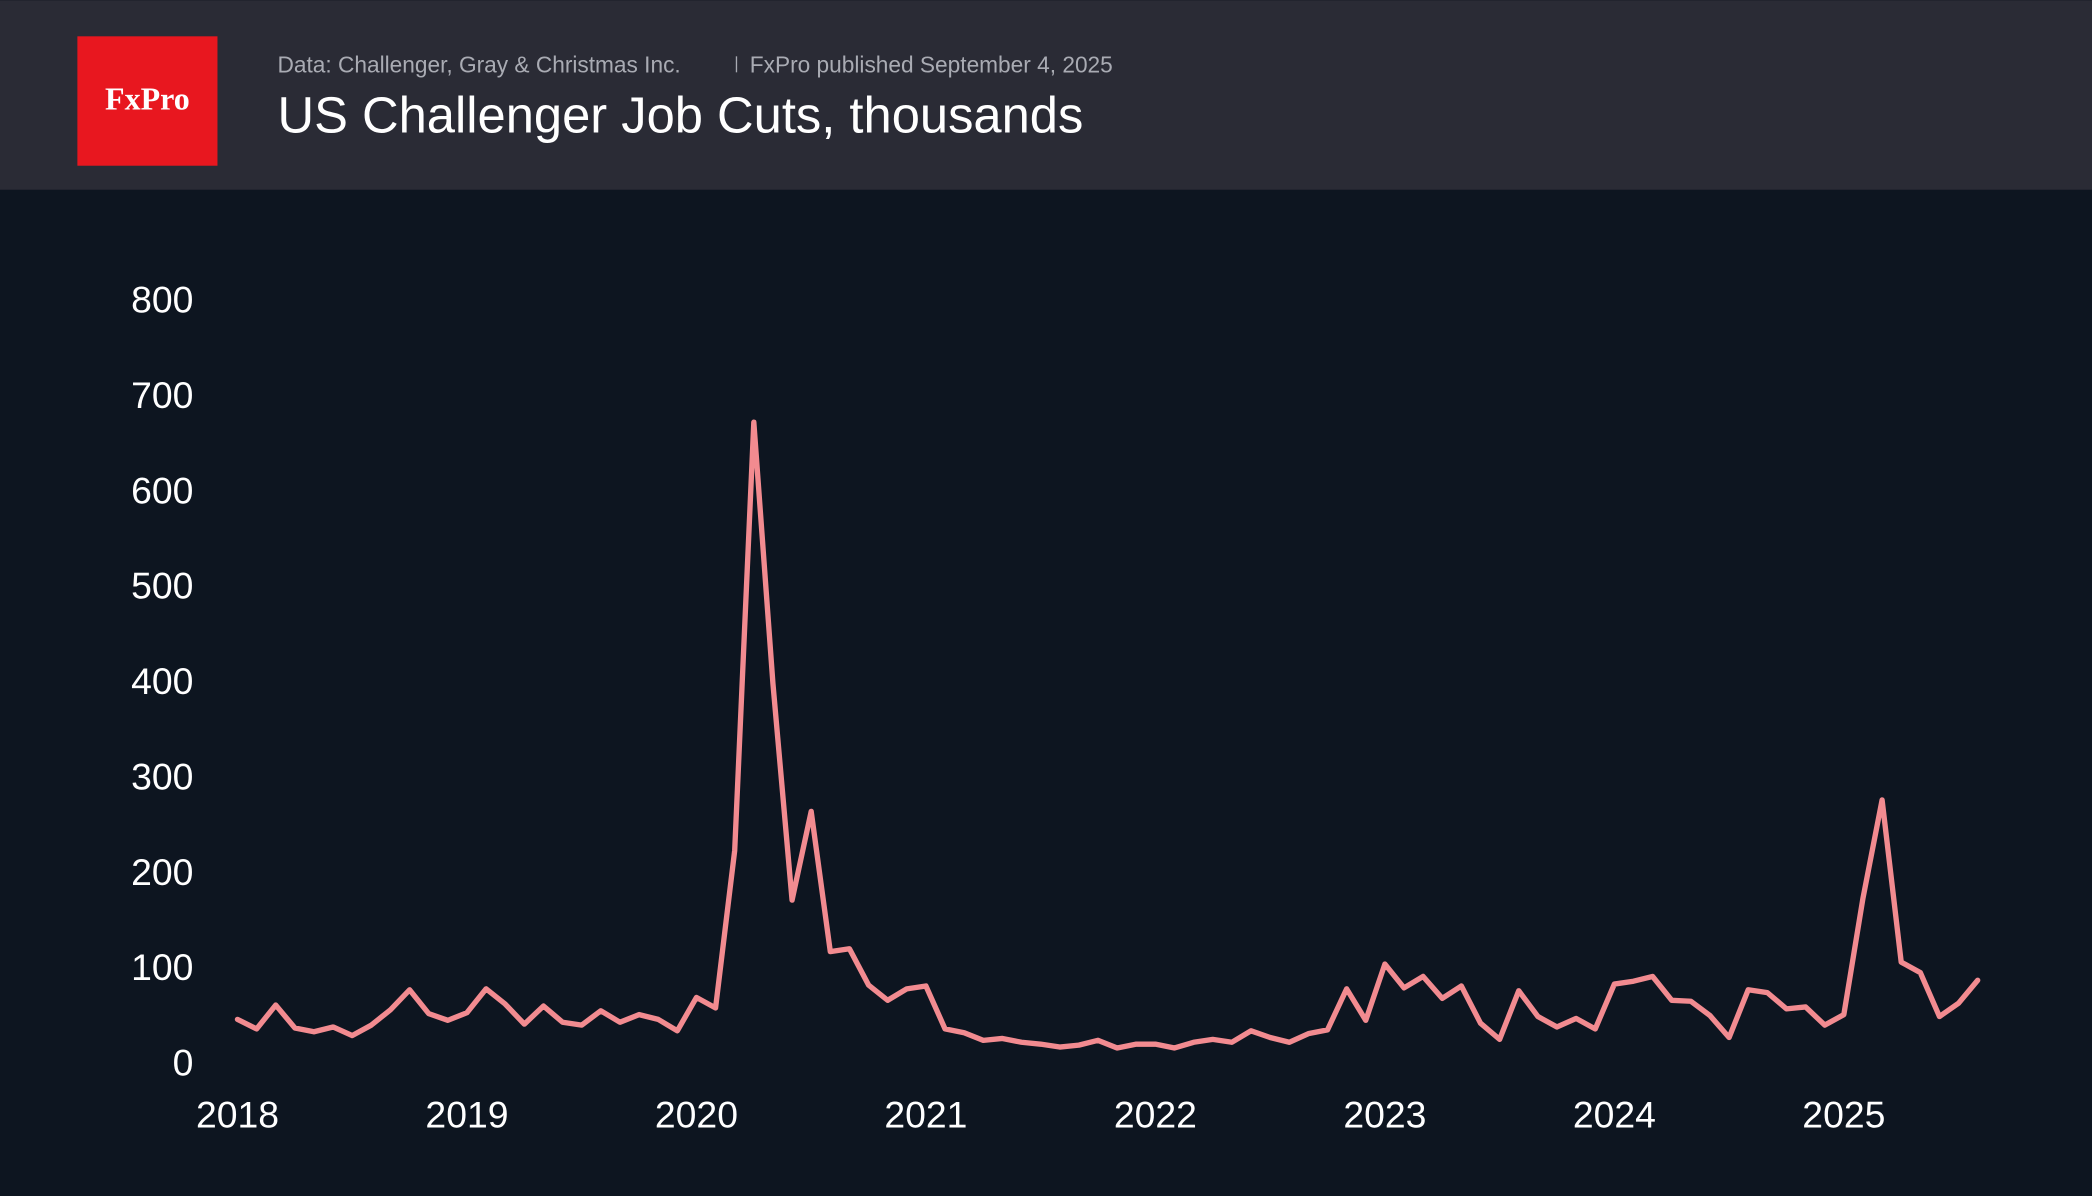  Describe the element at coordinates (162, 872) in the screenshot. I see `y-tick-label: 200` at that location.